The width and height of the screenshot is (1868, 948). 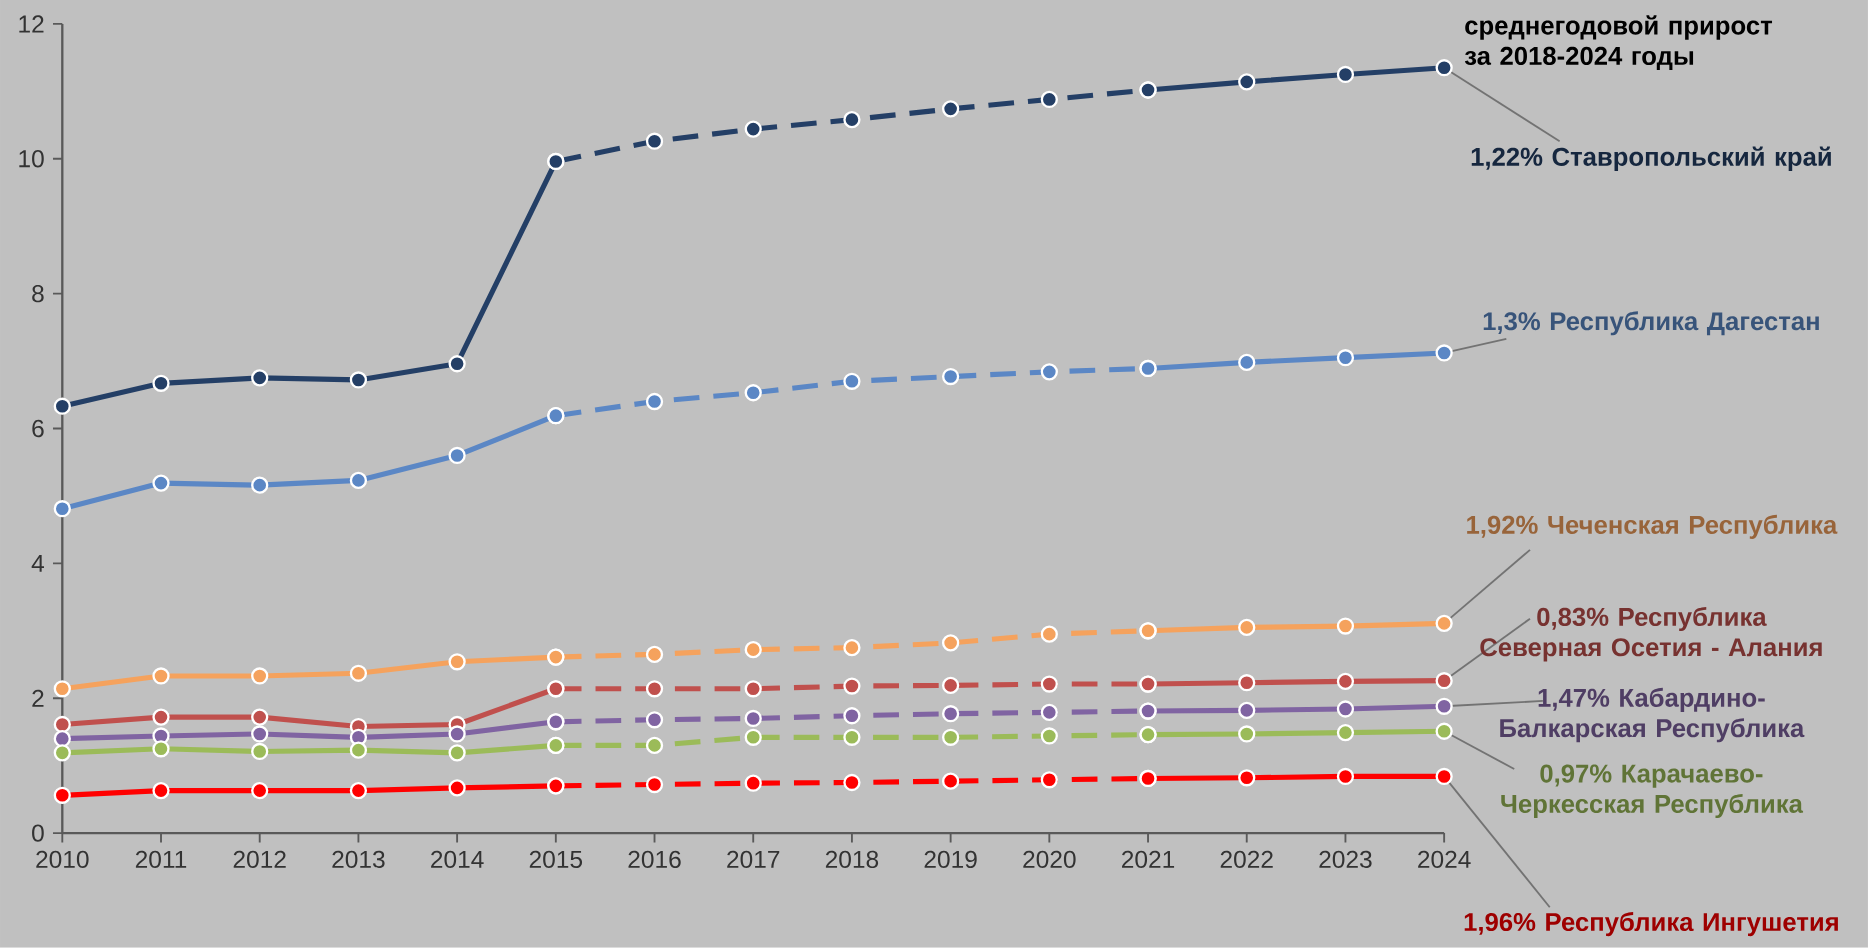 What do you see at coordinates (1246, 859) in the screenshot?
I see `x-tick-label: 2022` at bounding box center [1246, 859].